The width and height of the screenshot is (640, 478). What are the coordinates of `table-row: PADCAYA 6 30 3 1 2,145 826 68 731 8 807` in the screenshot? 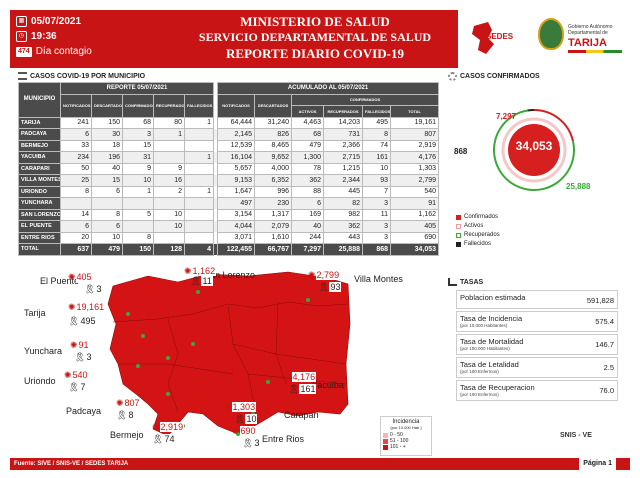 It's located at (229, 134).